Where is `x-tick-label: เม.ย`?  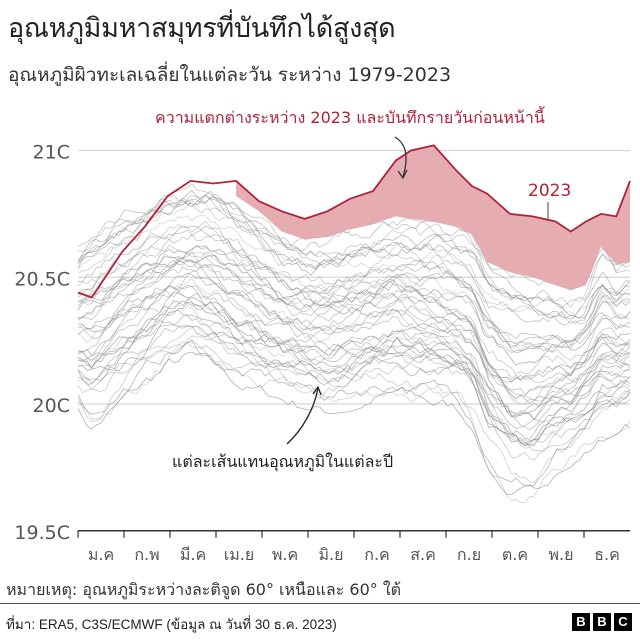 x-tick-label: เม.ย is located at coordinates (239, 554).